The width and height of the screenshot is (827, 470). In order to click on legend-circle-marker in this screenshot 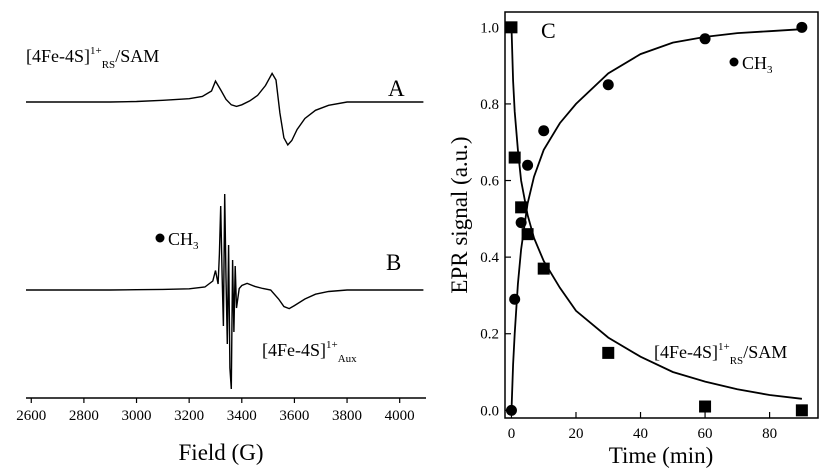, I will do `click(734, 62)`.